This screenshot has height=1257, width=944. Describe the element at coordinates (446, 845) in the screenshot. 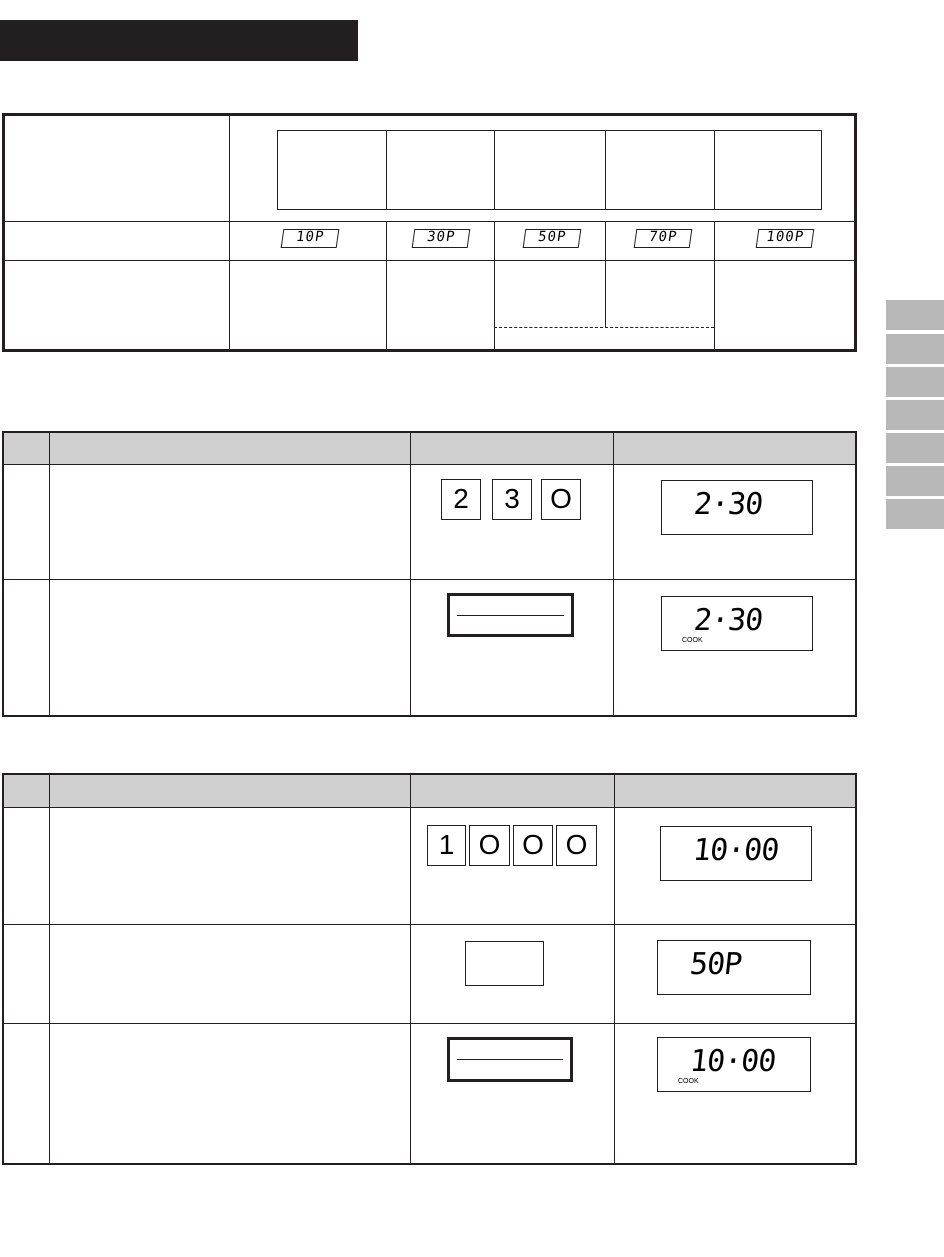

I see `key-1: 1` at that location.